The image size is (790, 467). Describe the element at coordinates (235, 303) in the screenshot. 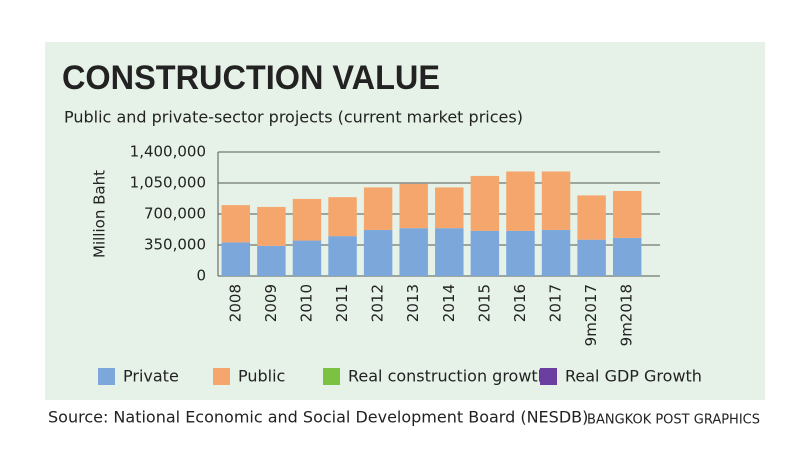

I see `x-tick-label: 2008` at that location.